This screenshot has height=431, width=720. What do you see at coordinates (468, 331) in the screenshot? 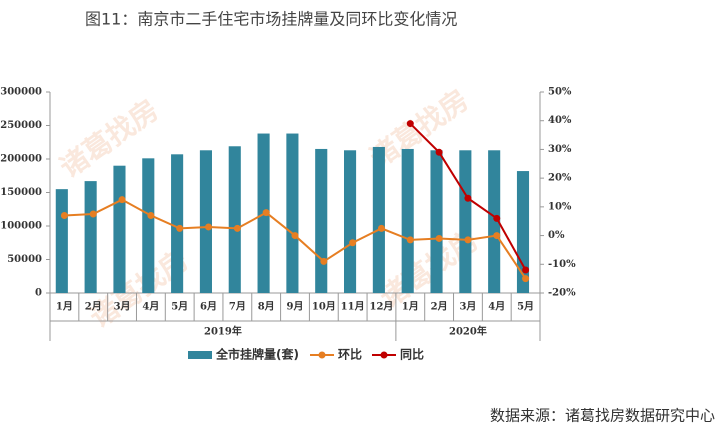
I see `x-group-label: 2020年` at bounding box center [468, 331].